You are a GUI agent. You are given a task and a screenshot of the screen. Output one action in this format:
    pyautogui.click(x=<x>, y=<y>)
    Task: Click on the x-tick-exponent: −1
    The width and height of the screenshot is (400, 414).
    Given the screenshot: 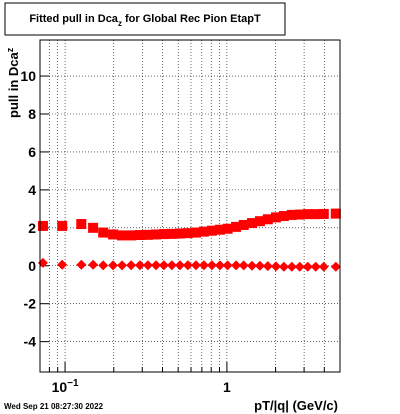 What is the action you would take?
    pyautogui.click(x=73, y=383)
    